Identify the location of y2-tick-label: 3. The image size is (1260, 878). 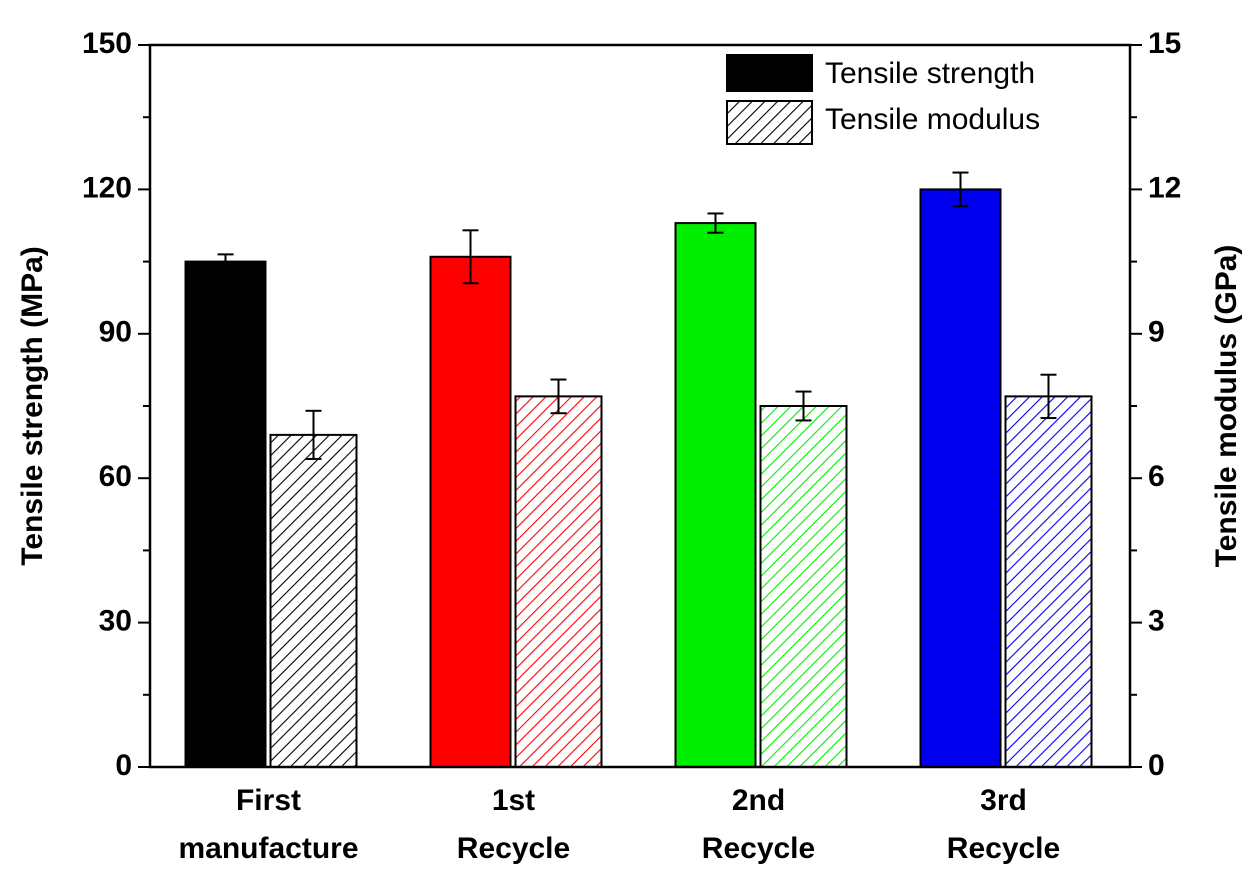
(1156, 621).